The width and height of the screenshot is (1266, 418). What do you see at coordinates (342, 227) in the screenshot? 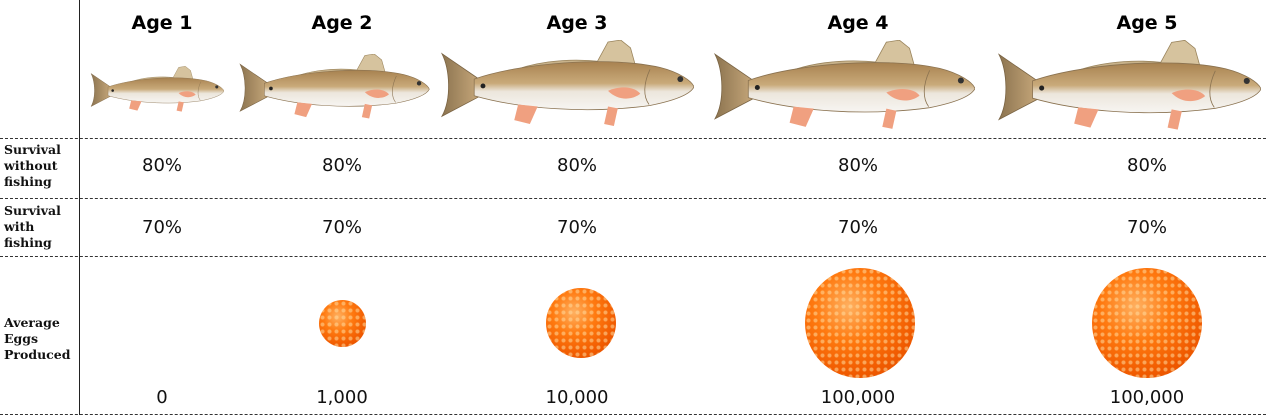
I see `survival-with-age-2: 70%` at bounding box center [342, 227].